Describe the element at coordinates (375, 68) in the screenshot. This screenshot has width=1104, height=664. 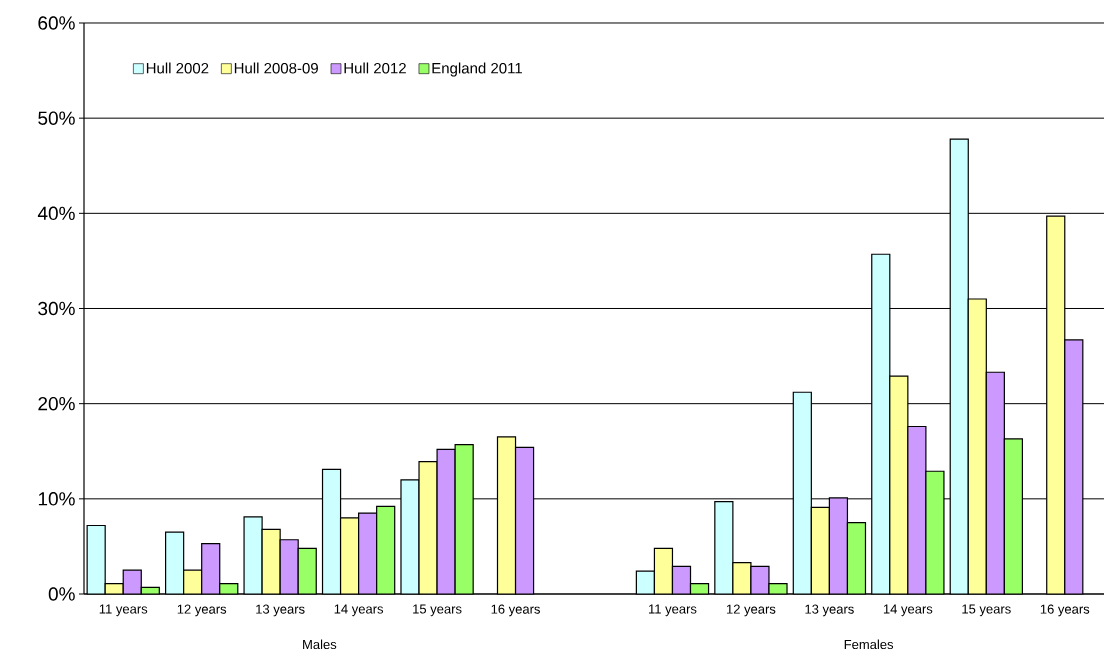
I see `legend-label: Hull 2012` at that location.